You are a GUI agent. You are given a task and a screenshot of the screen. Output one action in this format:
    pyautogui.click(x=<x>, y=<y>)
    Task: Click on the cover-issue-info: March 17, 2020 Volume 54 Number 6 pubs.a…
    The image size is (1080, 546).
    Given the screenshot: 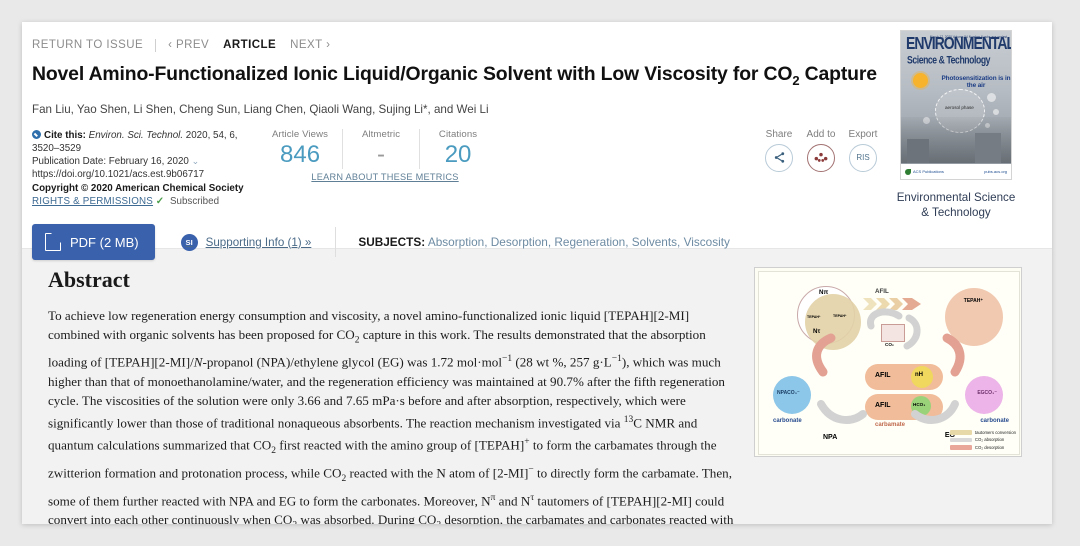 What is the action you would take?
    pyautogui.click(x=968, y=37)
    